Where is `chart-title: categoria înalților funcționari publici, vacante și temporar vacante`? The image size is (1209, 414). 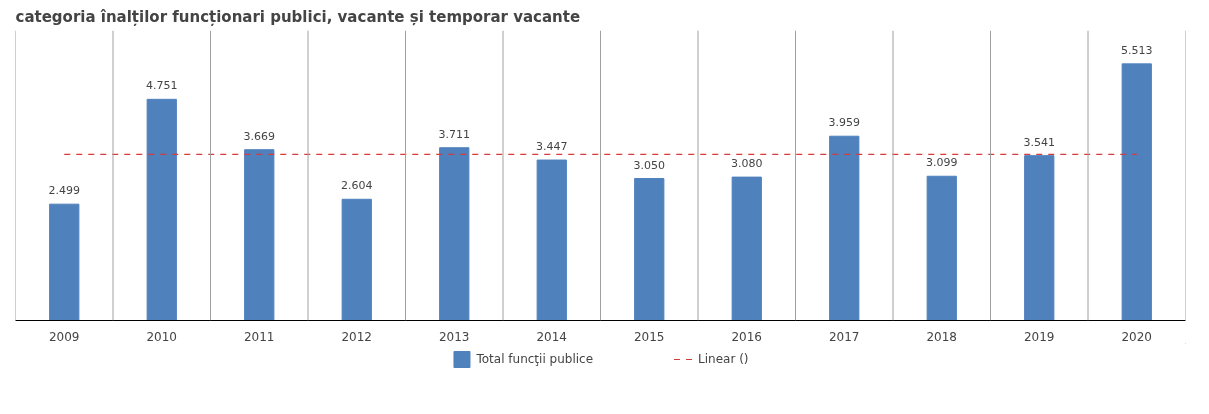 chart-title: categoria înalților funcționari publici, vacante și temporar vacante is located at coordinates (298, 16).